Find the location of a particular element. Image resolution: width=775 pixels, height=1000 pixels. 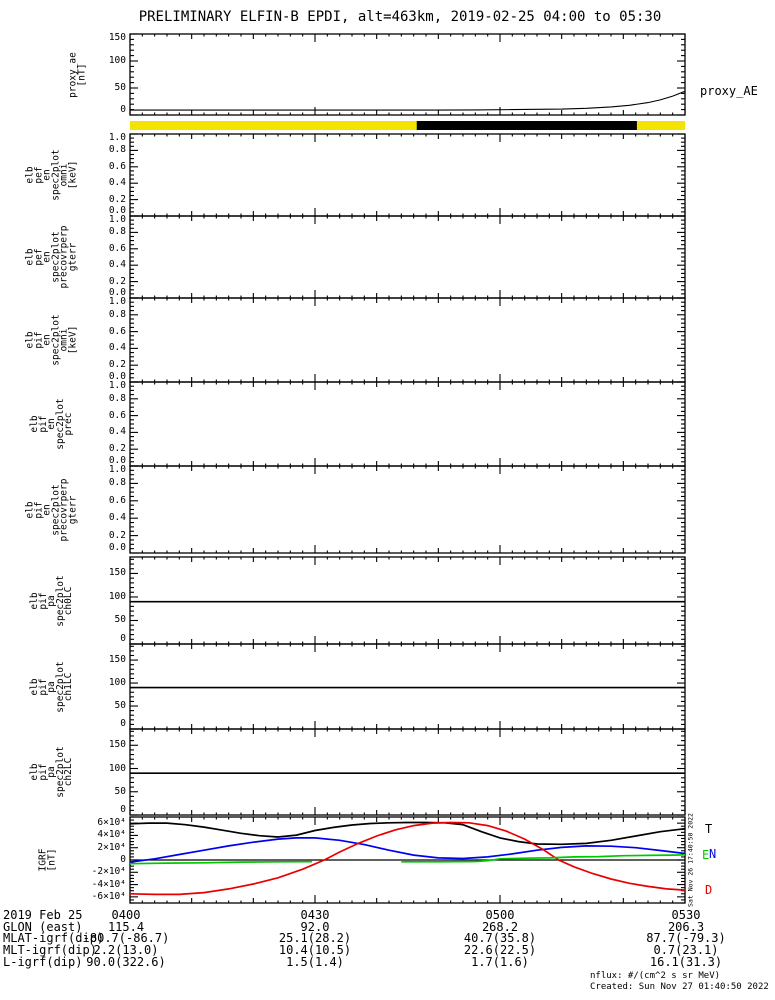

footer-value: 92.0 is located at coordinates (315, 927).